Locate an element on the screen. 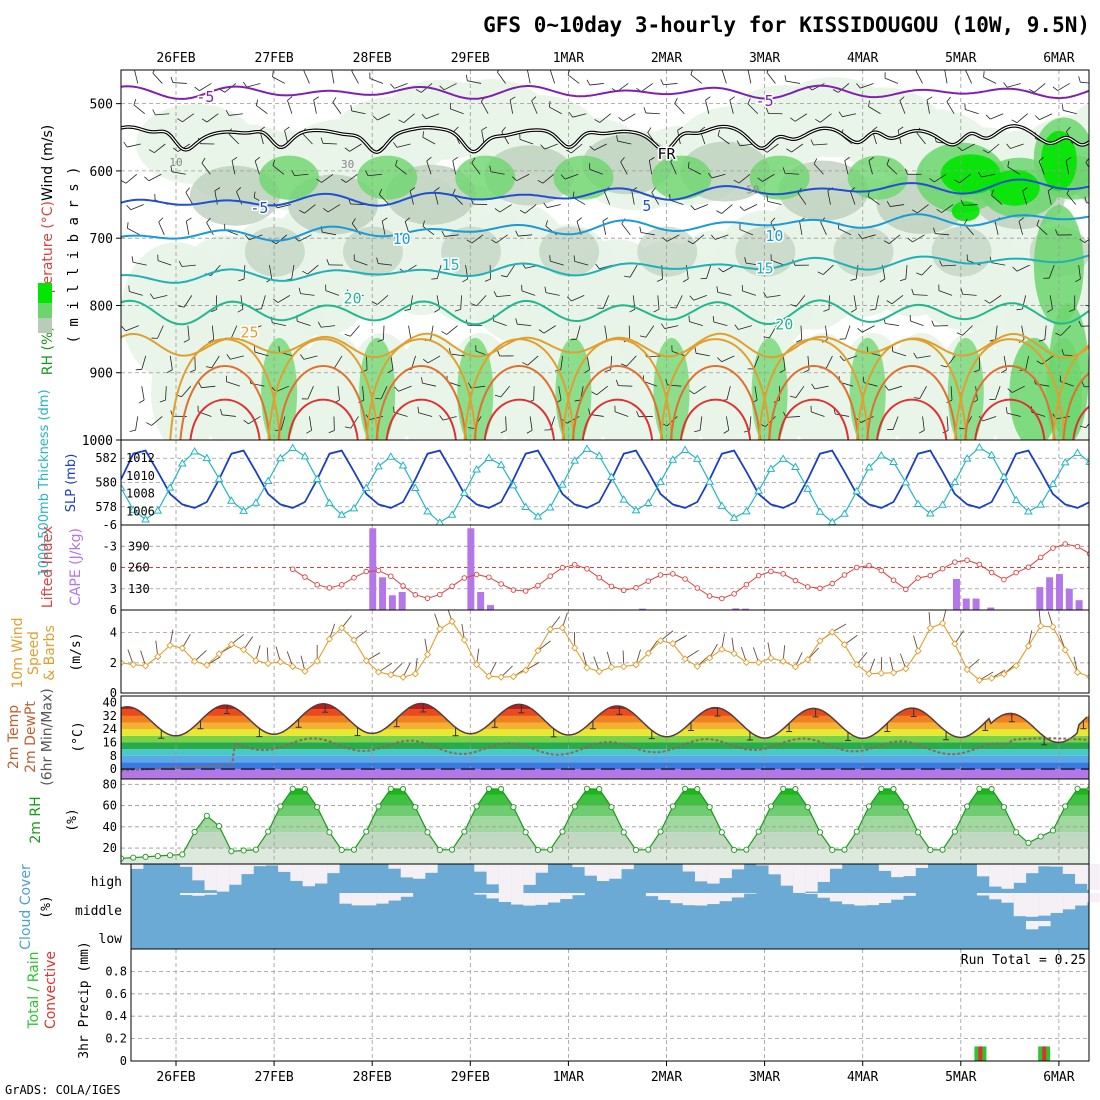  precip-tick-label: 0.2 is located at coordinates (116, 1039).